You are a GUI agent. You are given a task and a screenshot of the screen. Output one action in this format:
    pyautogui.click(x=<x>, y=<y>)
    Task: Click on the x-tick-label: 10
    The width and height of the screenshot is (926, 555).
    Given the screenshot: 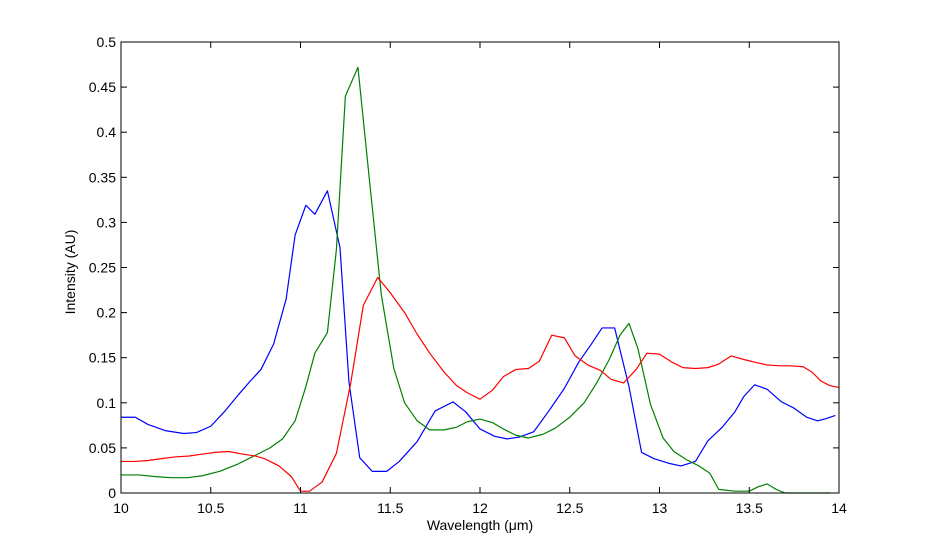 What is the action you would take?
    pyautogui.click(x=121, y=508)
    